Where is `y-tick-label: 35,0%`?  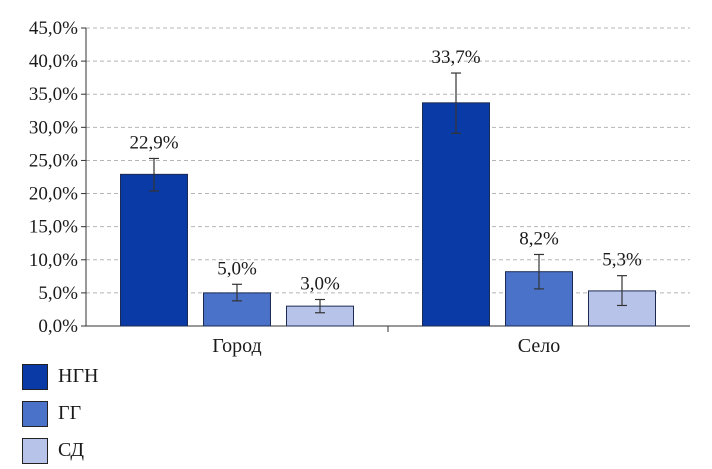
y-tick-label: 35,0% is located at coordinates (53, 94).